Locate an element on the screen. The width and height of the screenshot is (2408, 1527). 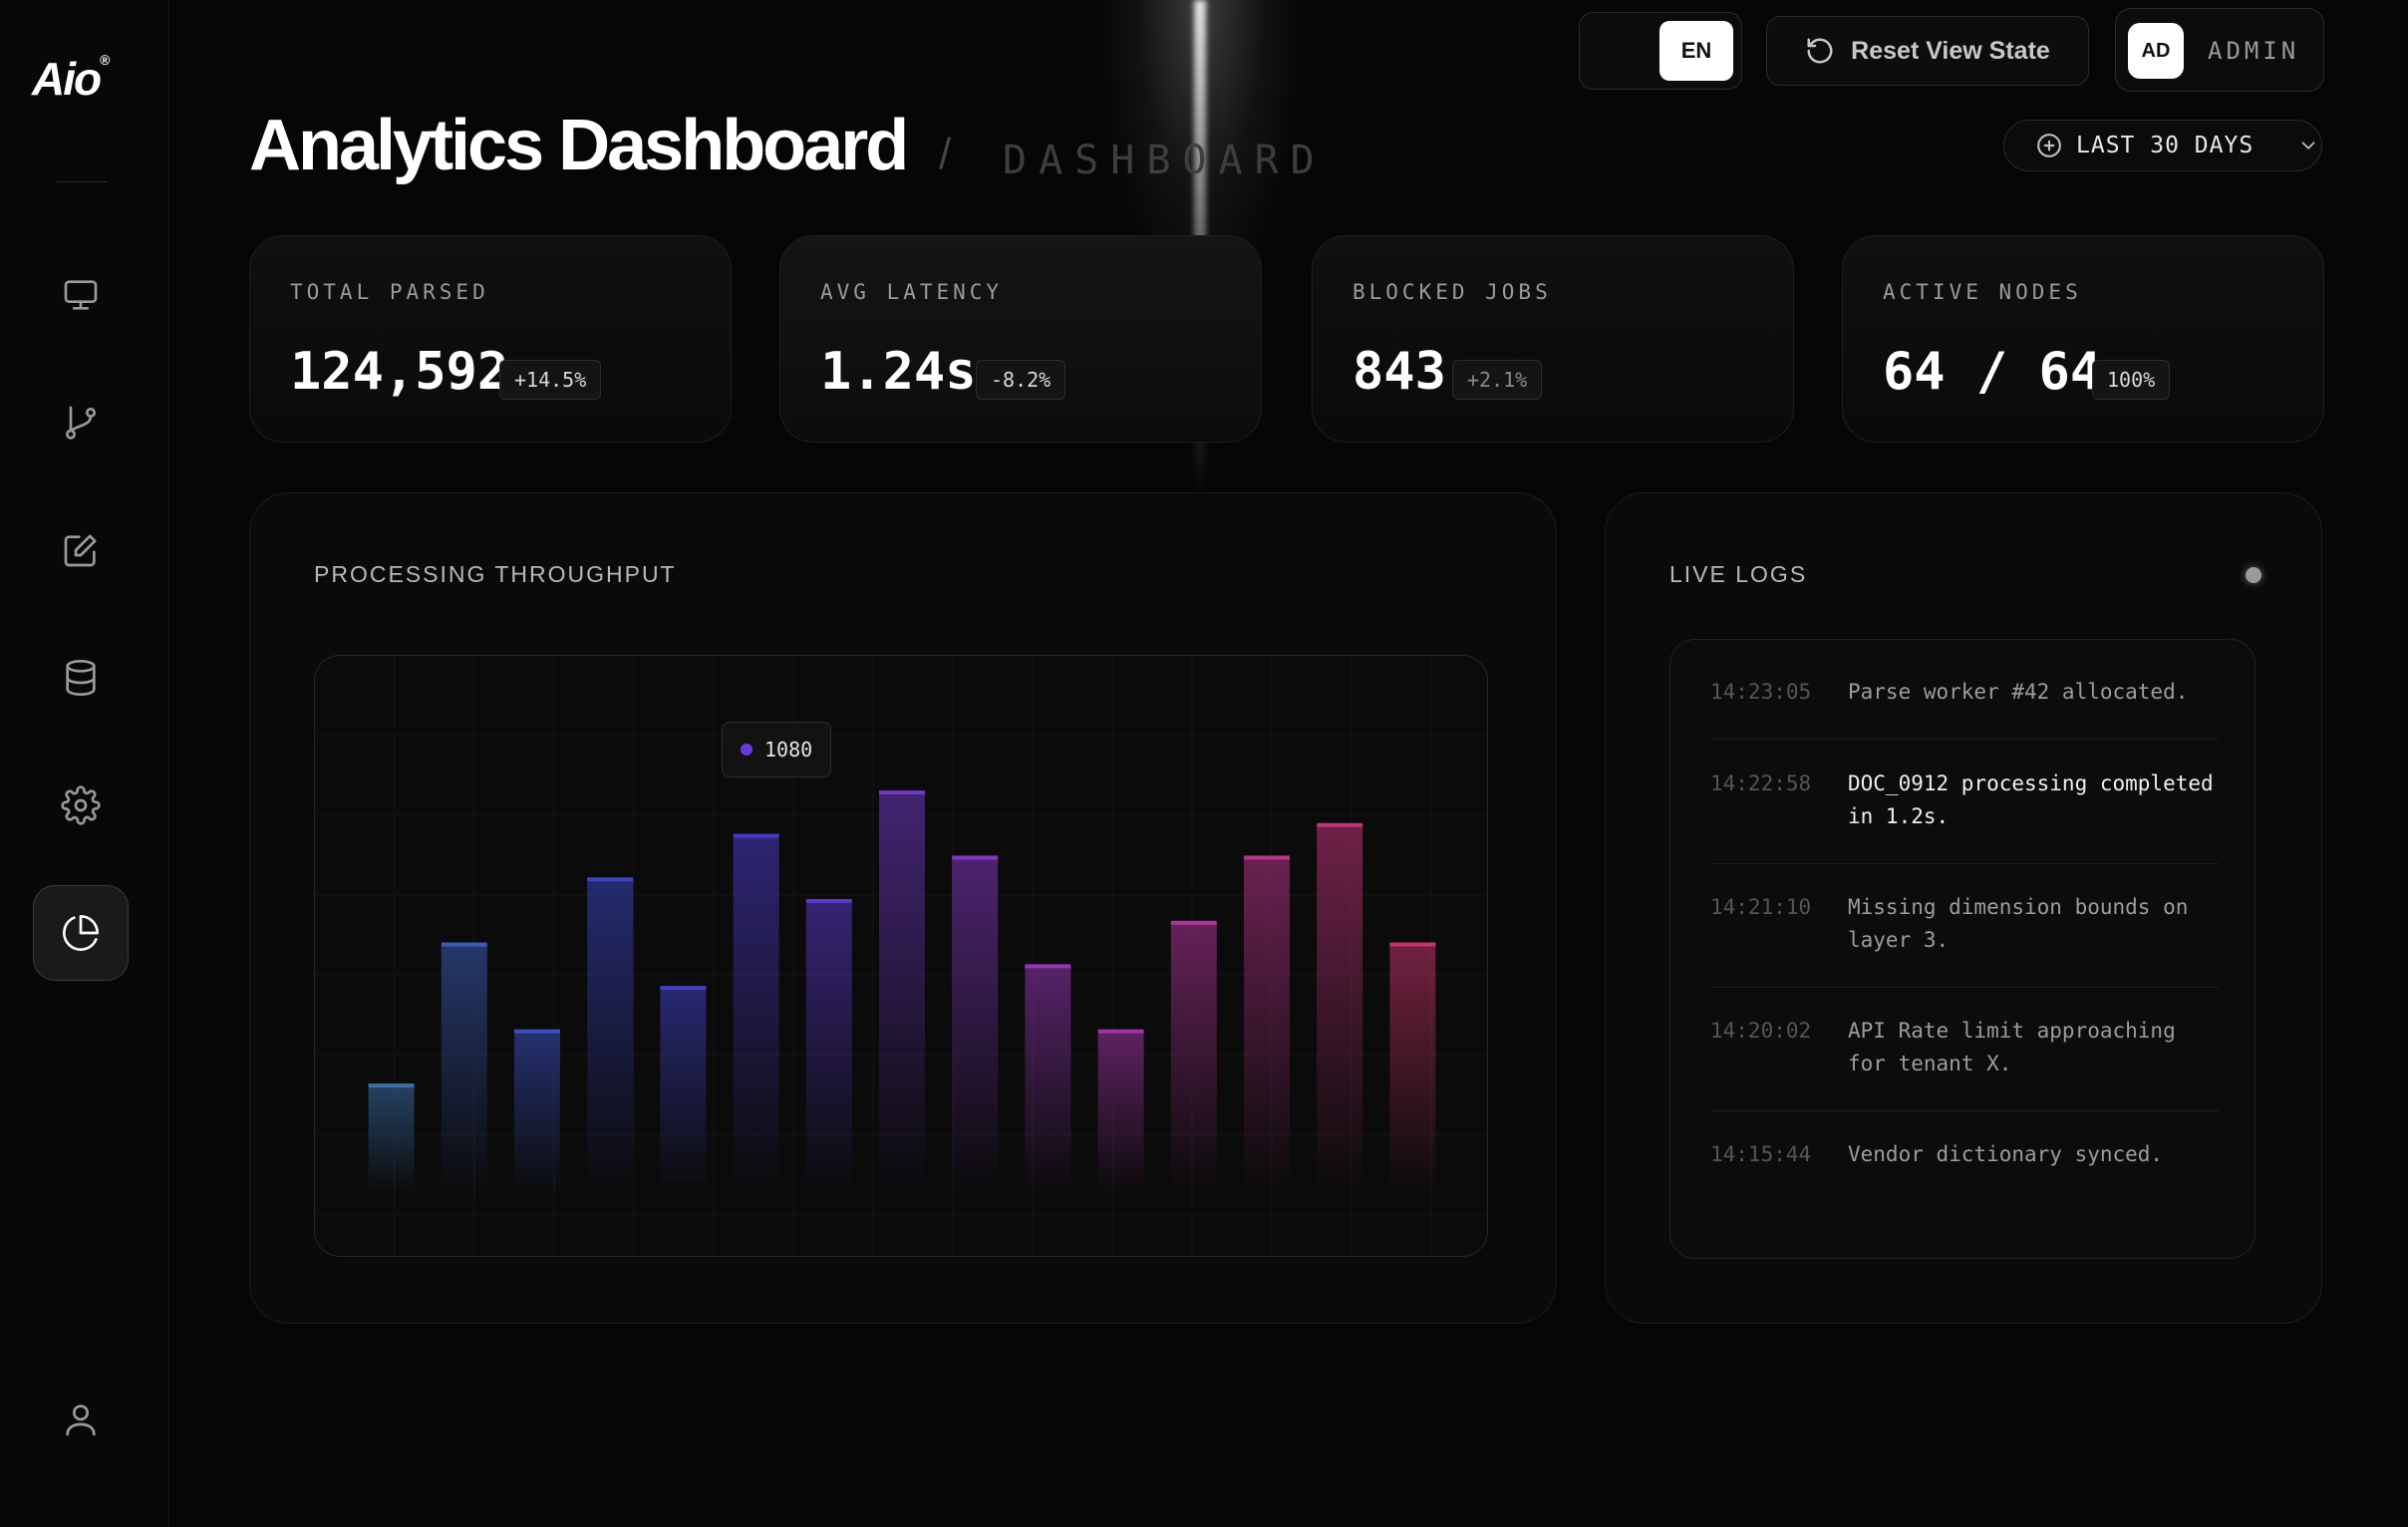
log-message: API Rate limit approaching for tenant X. is located at coordinates (2012, 1047).